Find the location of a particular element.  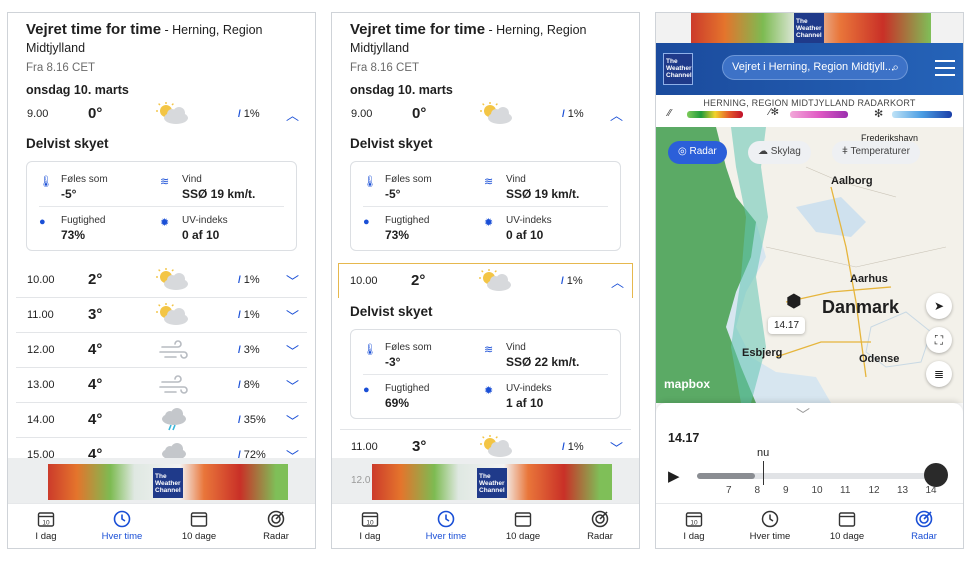

hour-row: 12.00 4° /3% ﹀ is located at coordinates (161, 350).